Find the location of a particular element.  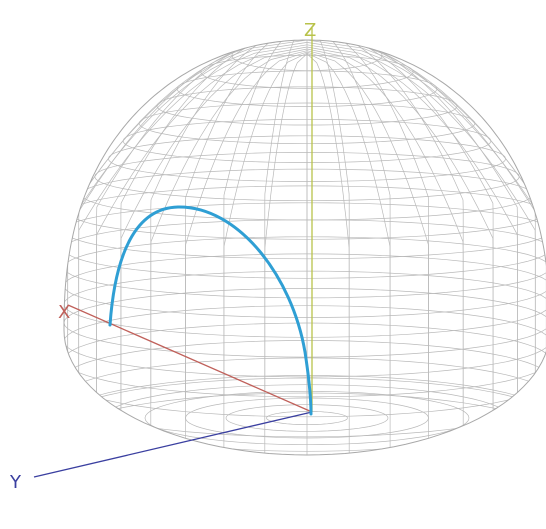

y-axis-label: Y is located at coordinates (15, 482).